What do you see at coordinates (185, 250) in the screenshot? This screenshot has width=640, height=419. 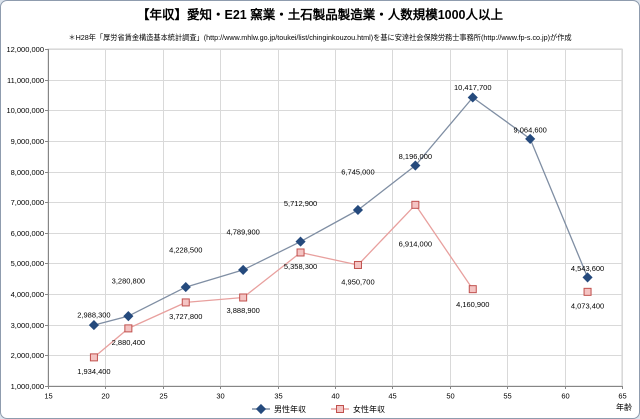 I see `male-data-label: 4,228,500` at bounding box center [185, 250].